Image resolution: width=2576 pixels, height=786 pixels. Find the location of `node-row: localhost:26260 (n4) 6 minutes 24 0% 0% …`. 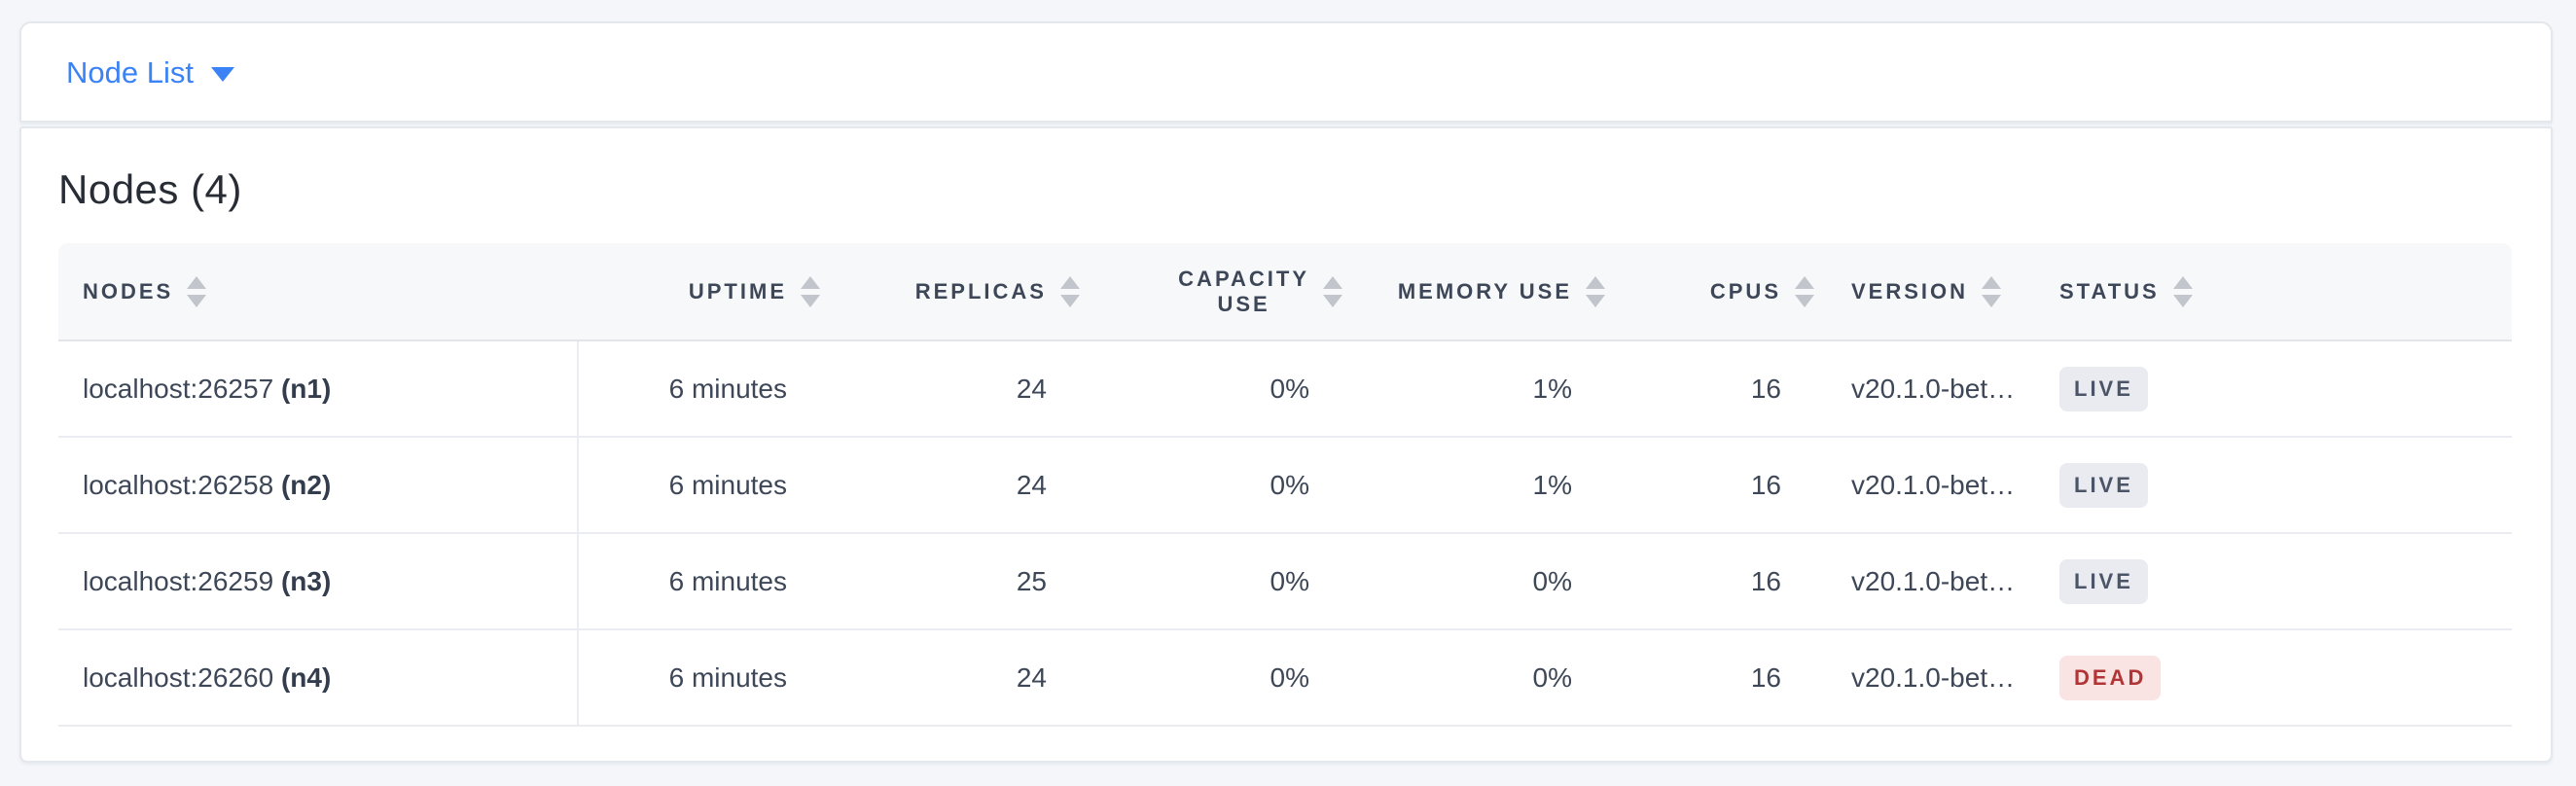

node-row: localhost:26260 (n4) 6 minutes 24 0% 0% … is located at coordinates (1285, 678).